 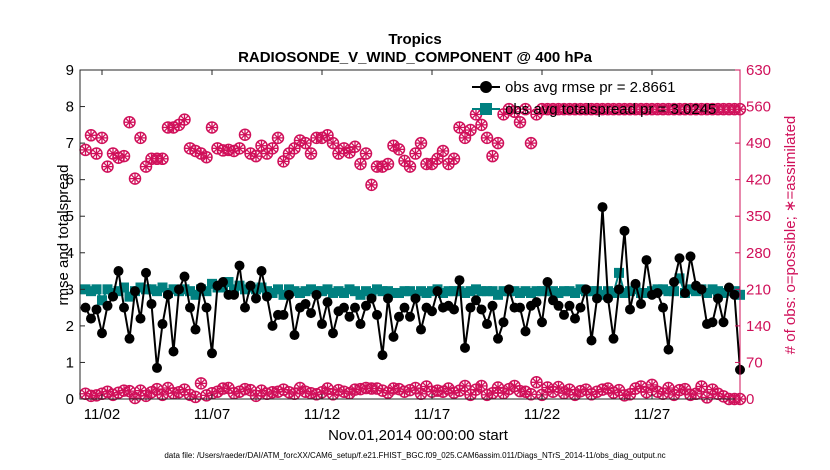 I want to click on y-right-tick-label: 0, so click(x=750, y=399).